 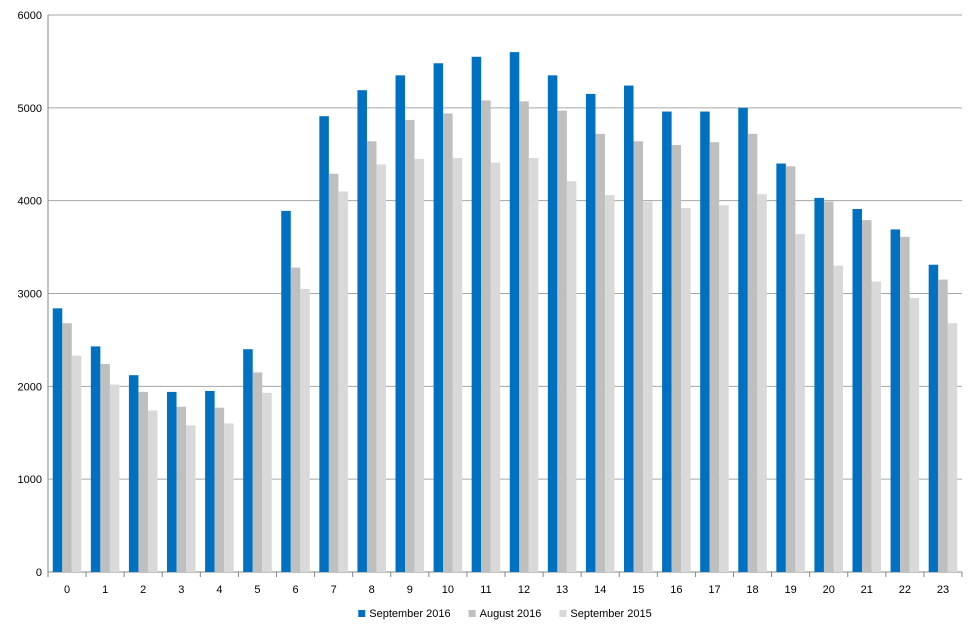 What do you see at coordinates (334, 590) in the screenshot?
I see `x-tick-label: 7` at bounding box center [334, 590].